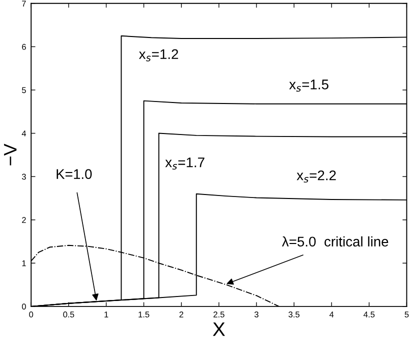  I want to click on x-tick-label: 1.5, so click(144, 315).